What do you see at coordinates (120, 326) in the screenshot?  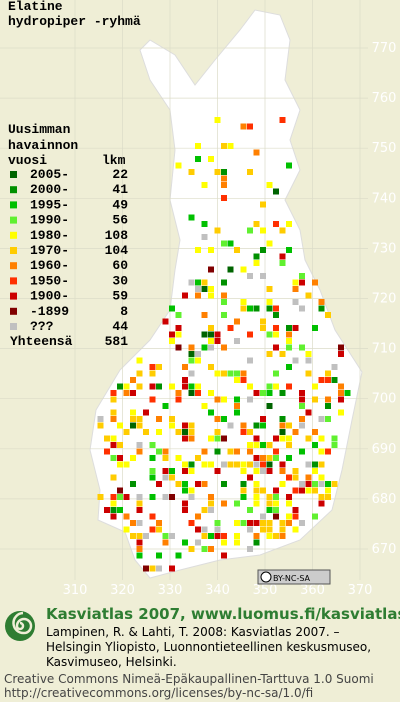 I see `legend-count: 44` at bounding box center [120, 326].